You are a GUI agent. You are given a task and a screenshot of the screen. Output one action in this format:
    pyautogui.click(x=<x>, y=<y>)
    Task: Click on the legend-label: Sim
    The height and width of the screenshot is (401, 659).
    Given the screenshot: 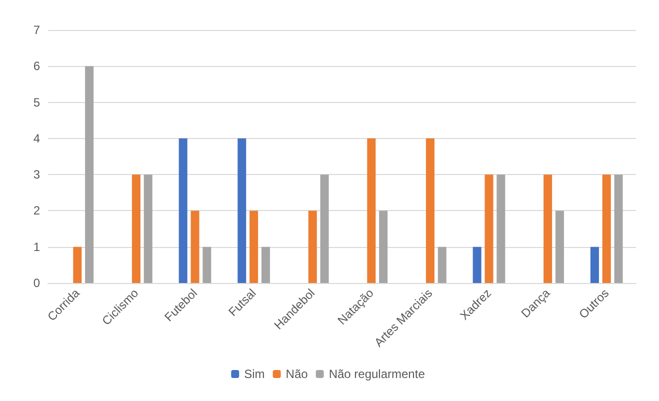 What is the action you would take?
    pyautogui.click(x=254, y=374)
    